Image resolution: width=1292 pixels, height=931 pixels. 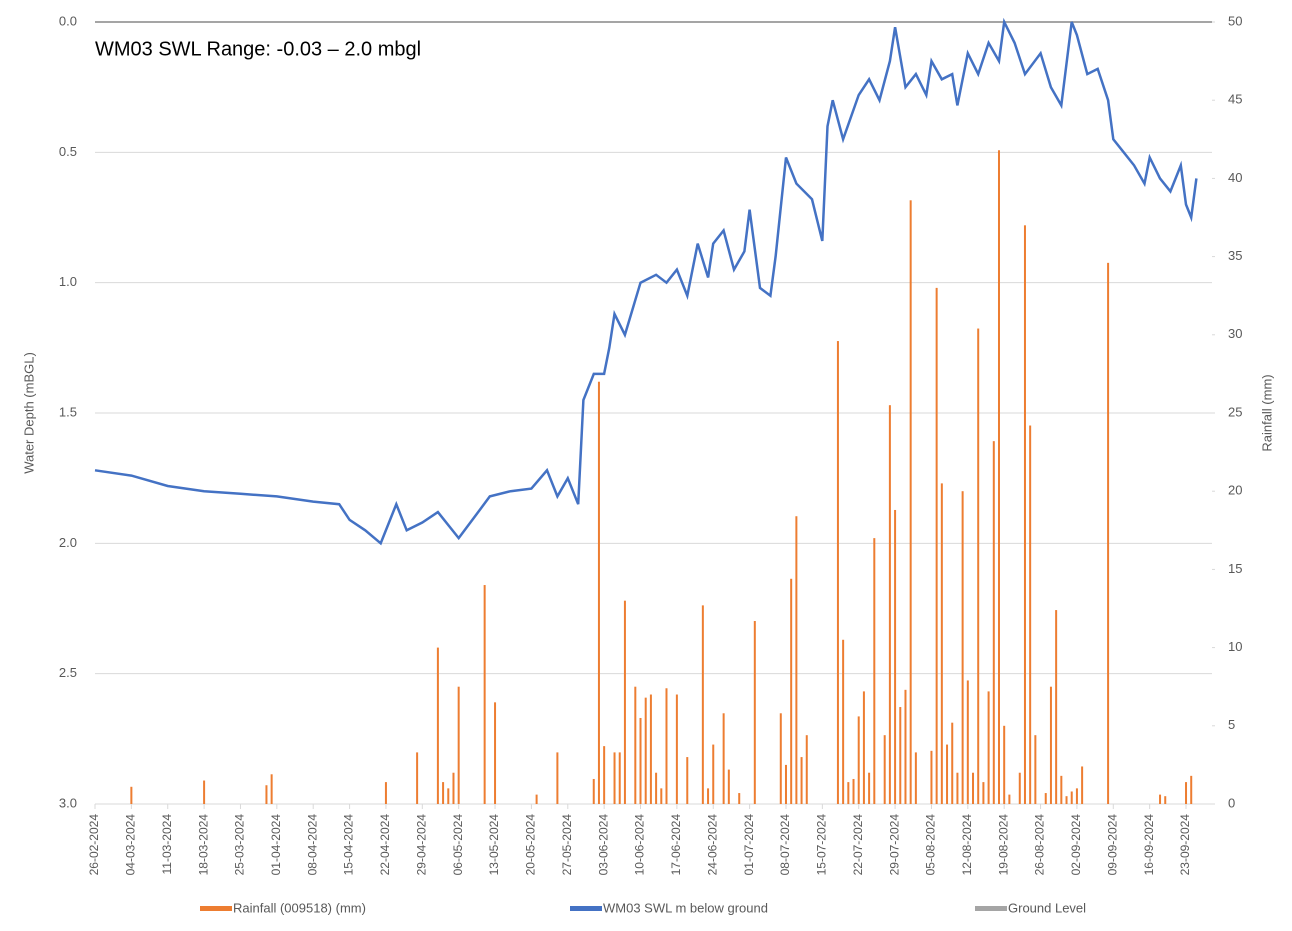 I want to click on x-tick-label: 19-08-2024, so click(x=1003, y=845).